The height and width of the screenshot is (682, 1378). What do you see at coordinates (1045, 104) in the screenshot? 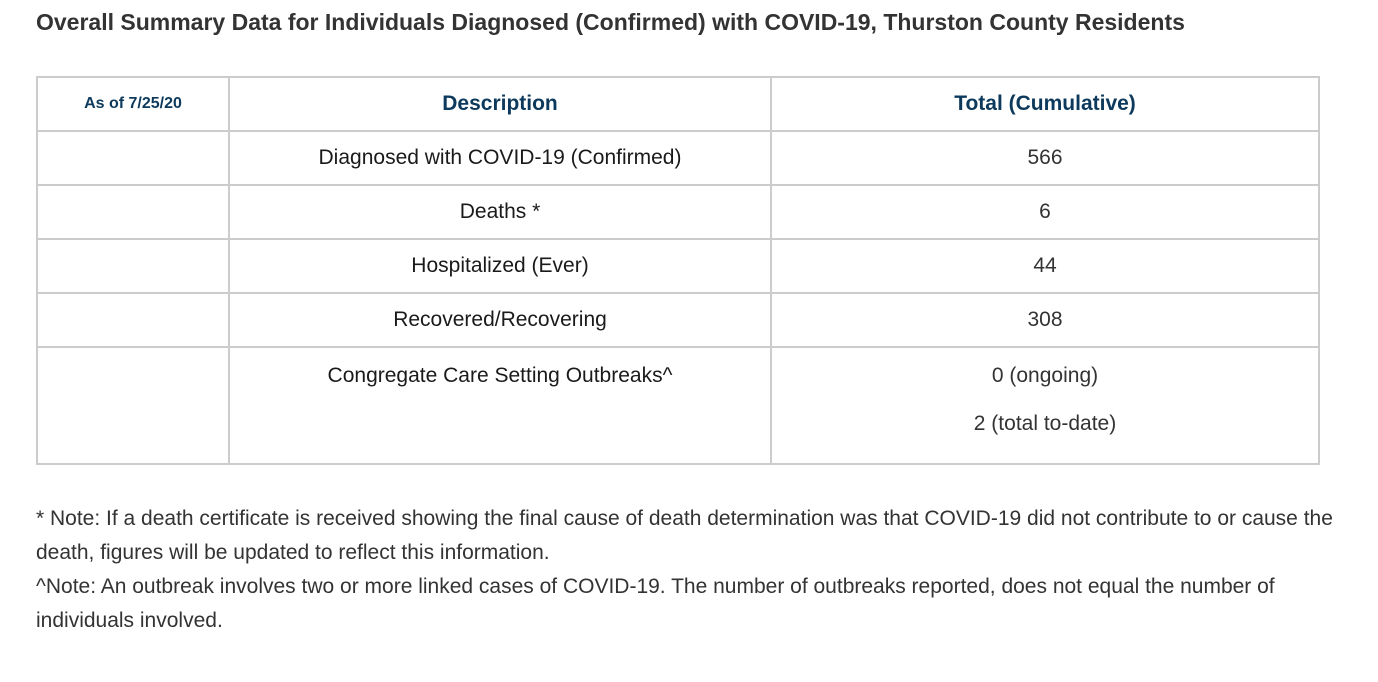
I see `total-header: Total (Cumulative)` at bounding box center [1045, 104].